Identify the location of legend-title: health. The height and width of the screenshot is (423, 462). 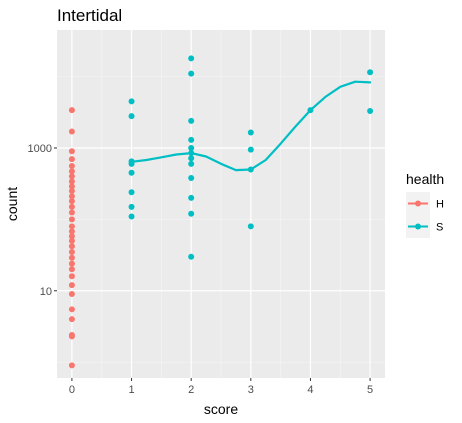
(425, 179).